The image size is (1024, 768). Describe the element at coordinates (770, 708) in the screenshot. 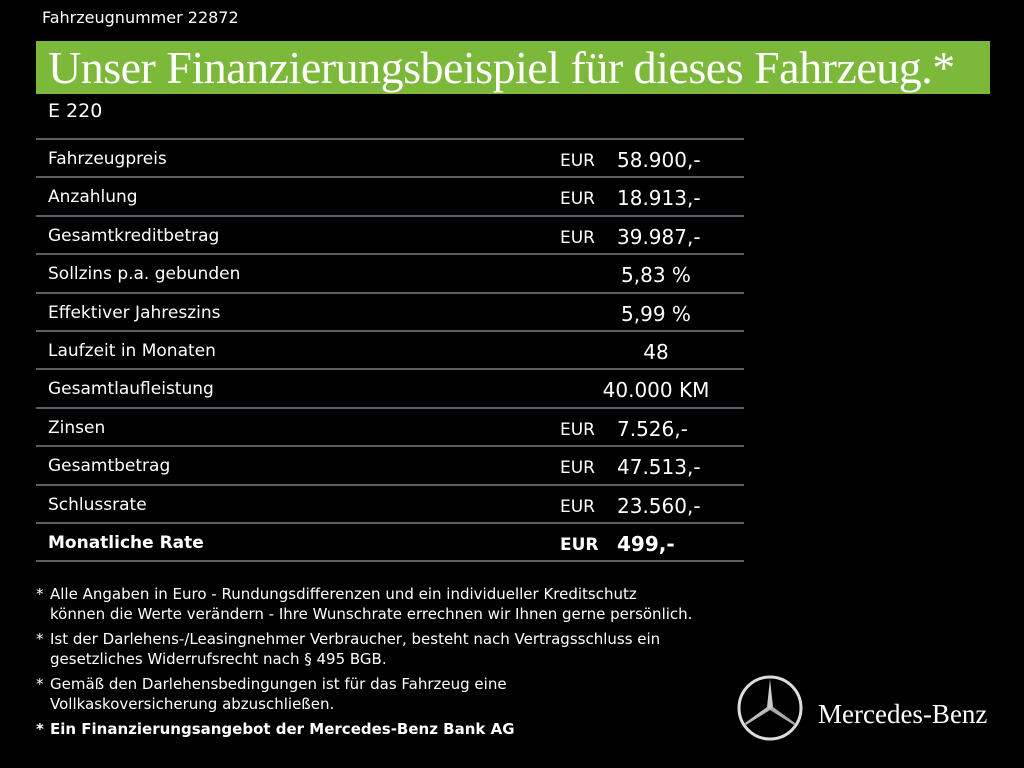

I see `brand-logo` at that location.